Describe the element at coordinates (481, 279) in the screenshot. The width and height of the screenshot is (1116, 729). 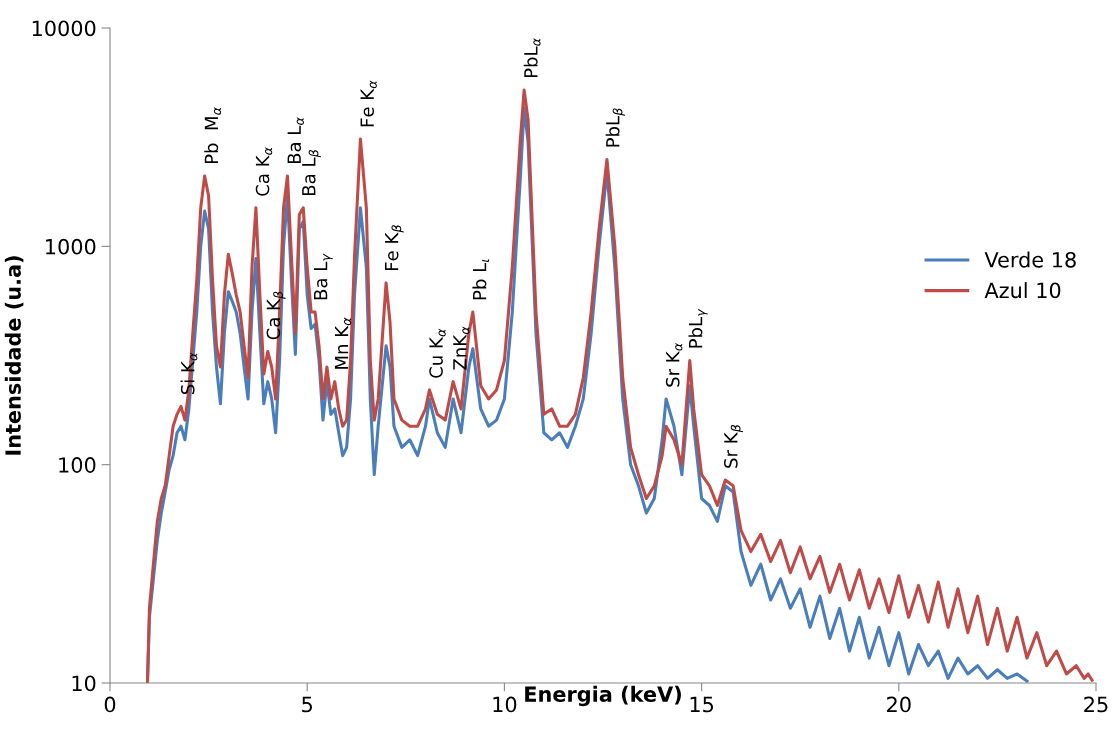
I see `annotation: Pb L$_{ι}$` at that location.